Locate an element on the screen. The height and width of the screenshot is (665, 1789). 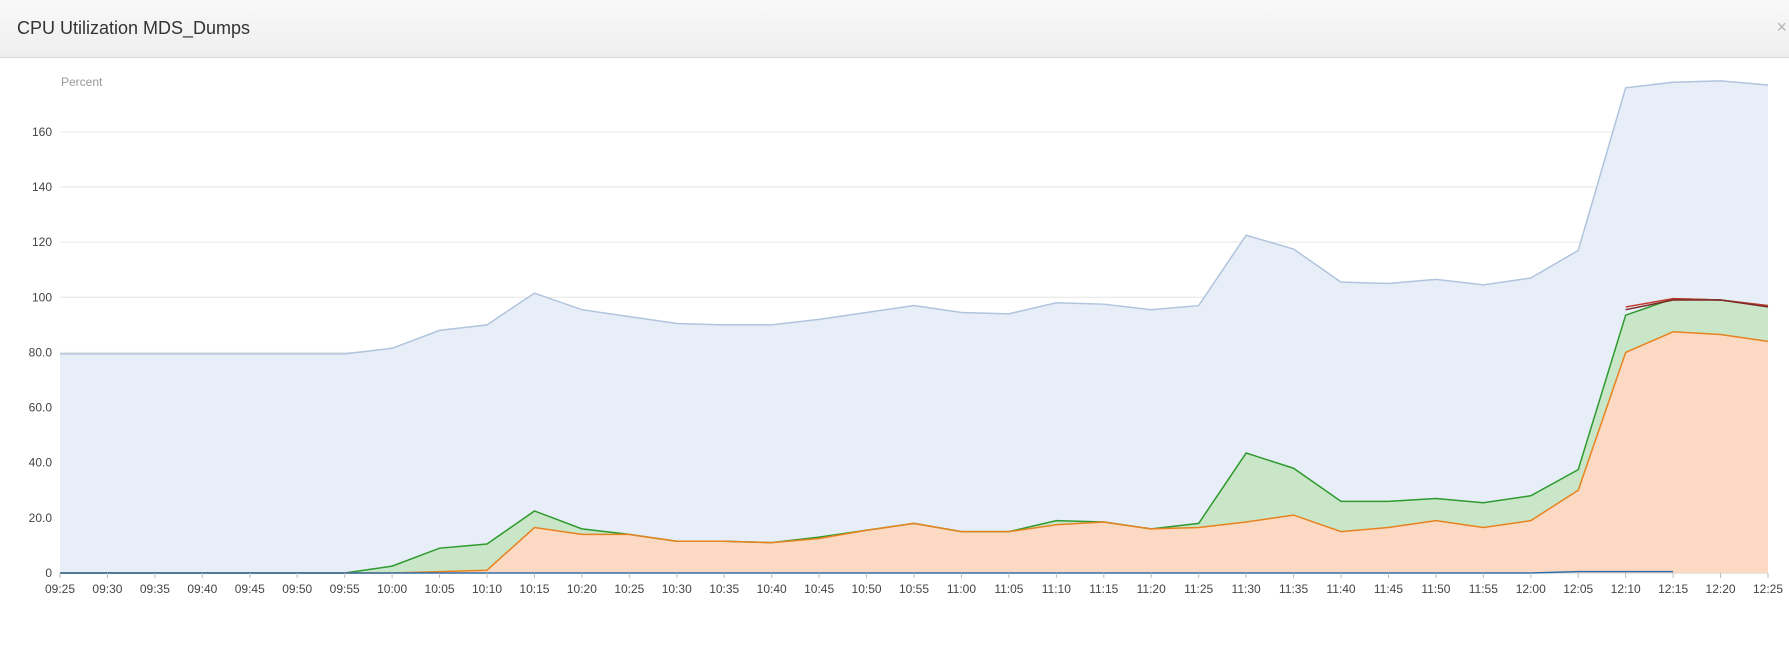
x-tick-label: 11:45 is located at coordinates (1388, 589).